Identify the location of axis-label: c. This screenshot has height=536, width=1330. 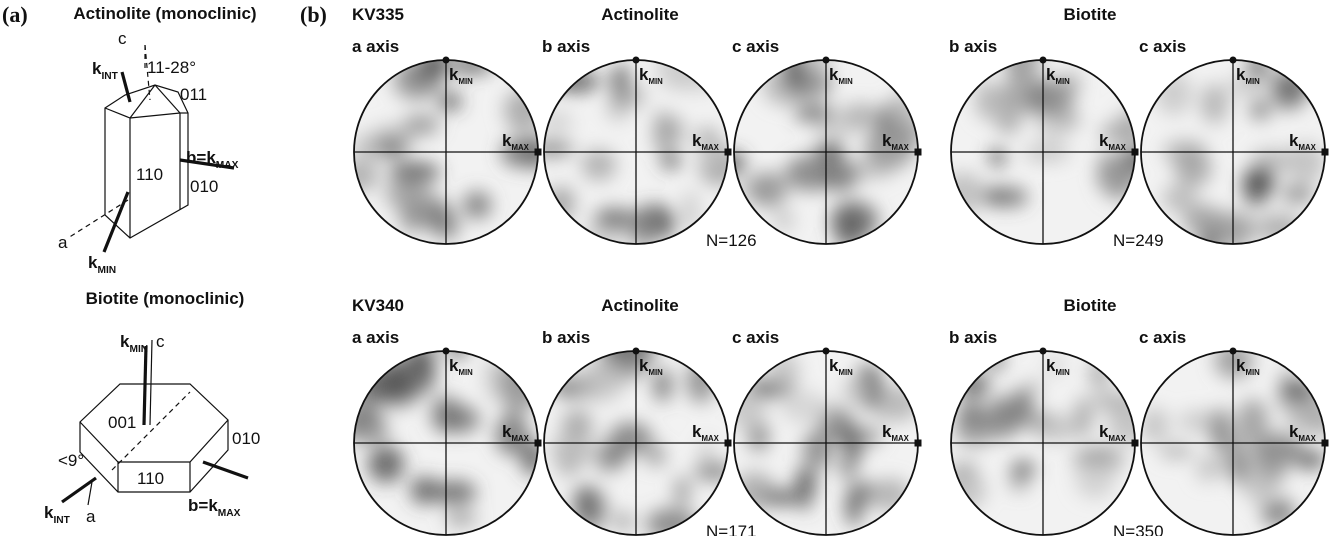
(122, 38).